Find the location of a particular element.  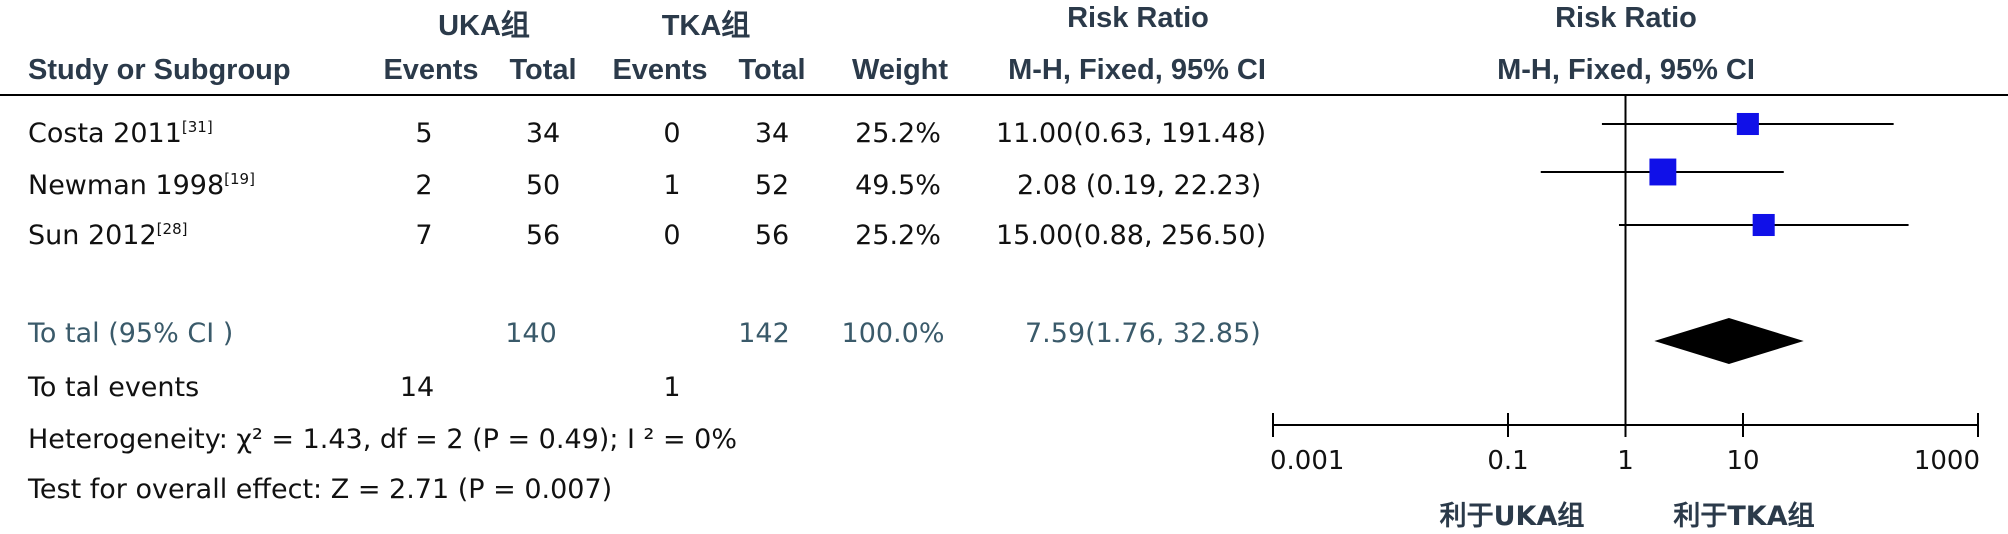

total1-cell: 56 is located at coordinates (543, 235).